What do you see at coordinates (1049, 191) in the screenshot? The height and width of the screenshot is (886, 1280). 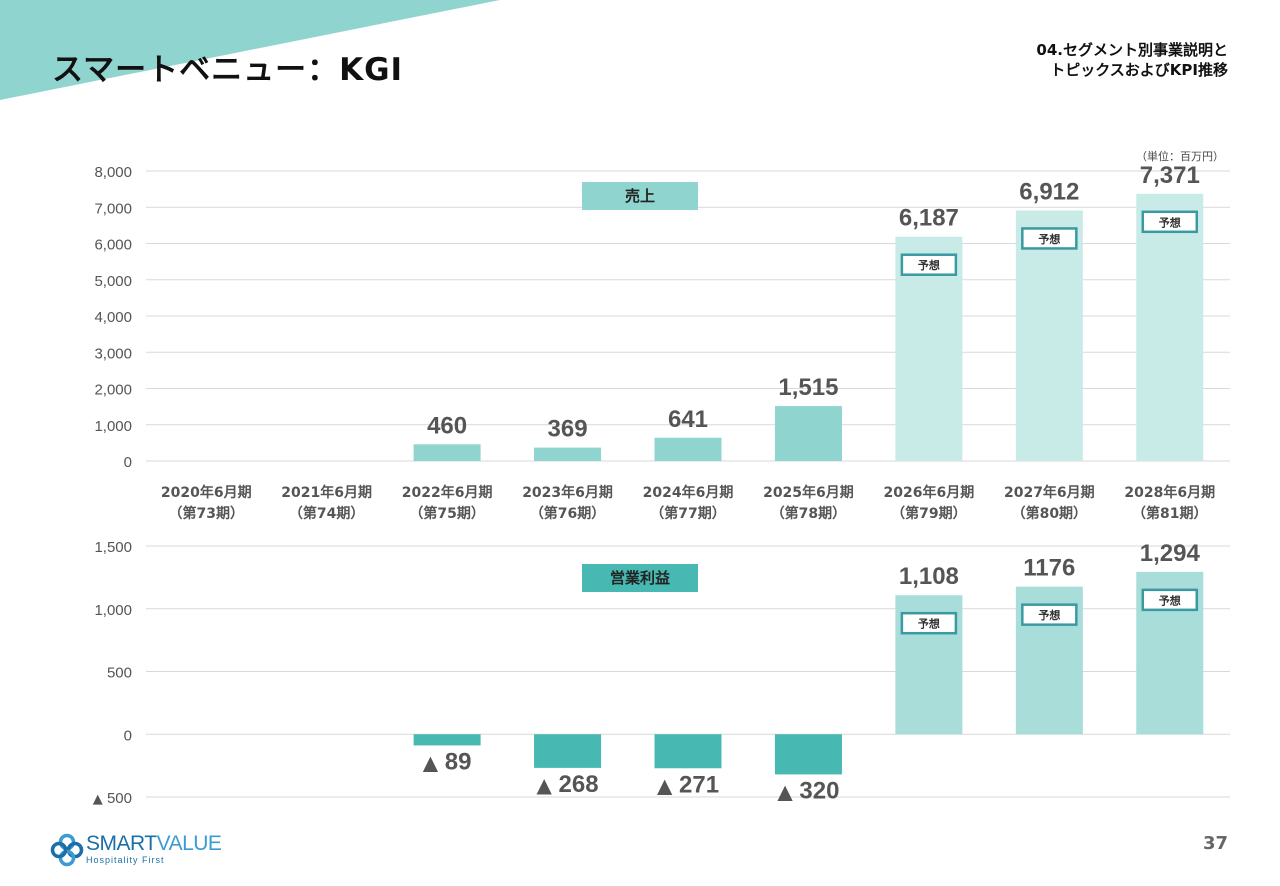 I see `sales-data-label: 6,912` at bounding box center [1049, 191].